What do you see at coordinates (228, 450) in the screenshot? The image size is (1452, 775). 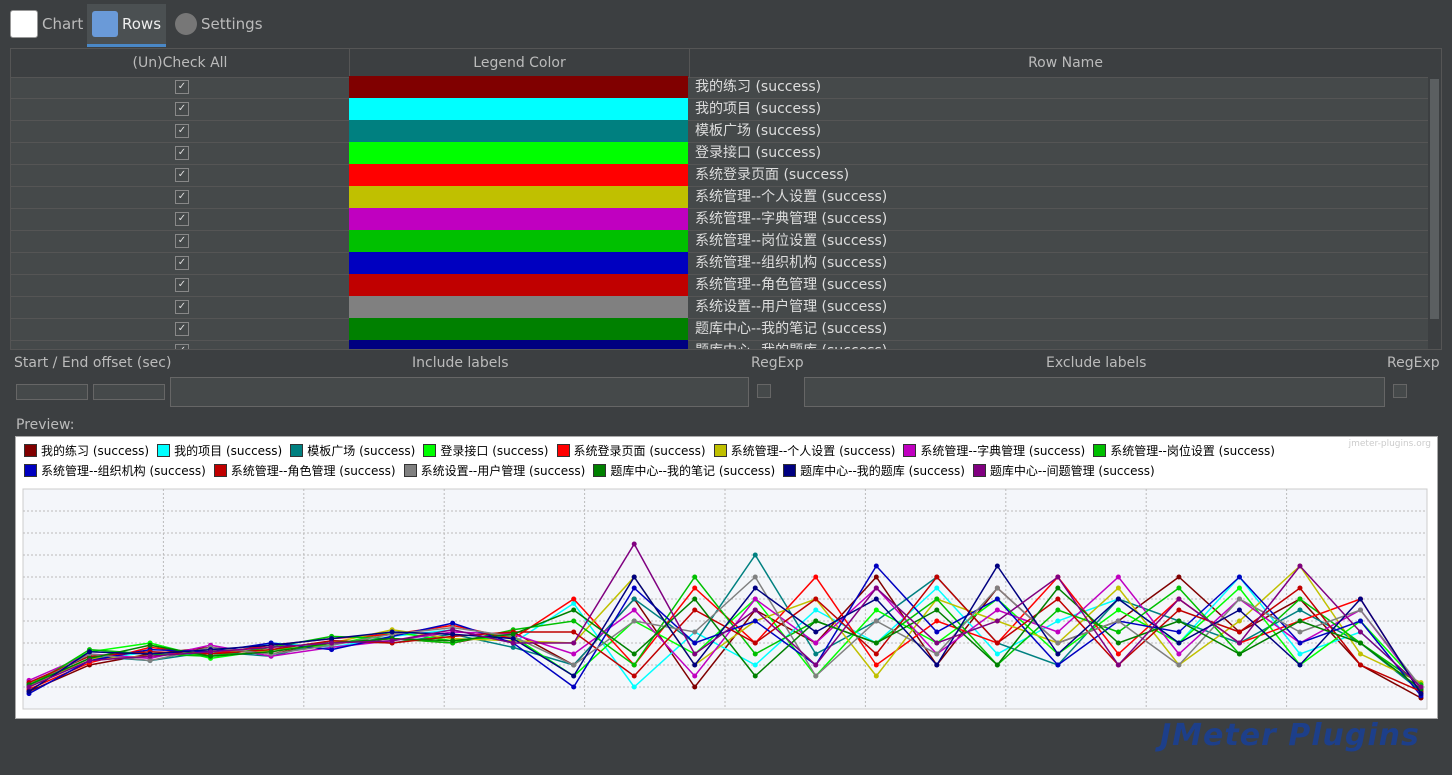 I see `legend-label: 我的项目 (success)` at bounding box center [228, 450].